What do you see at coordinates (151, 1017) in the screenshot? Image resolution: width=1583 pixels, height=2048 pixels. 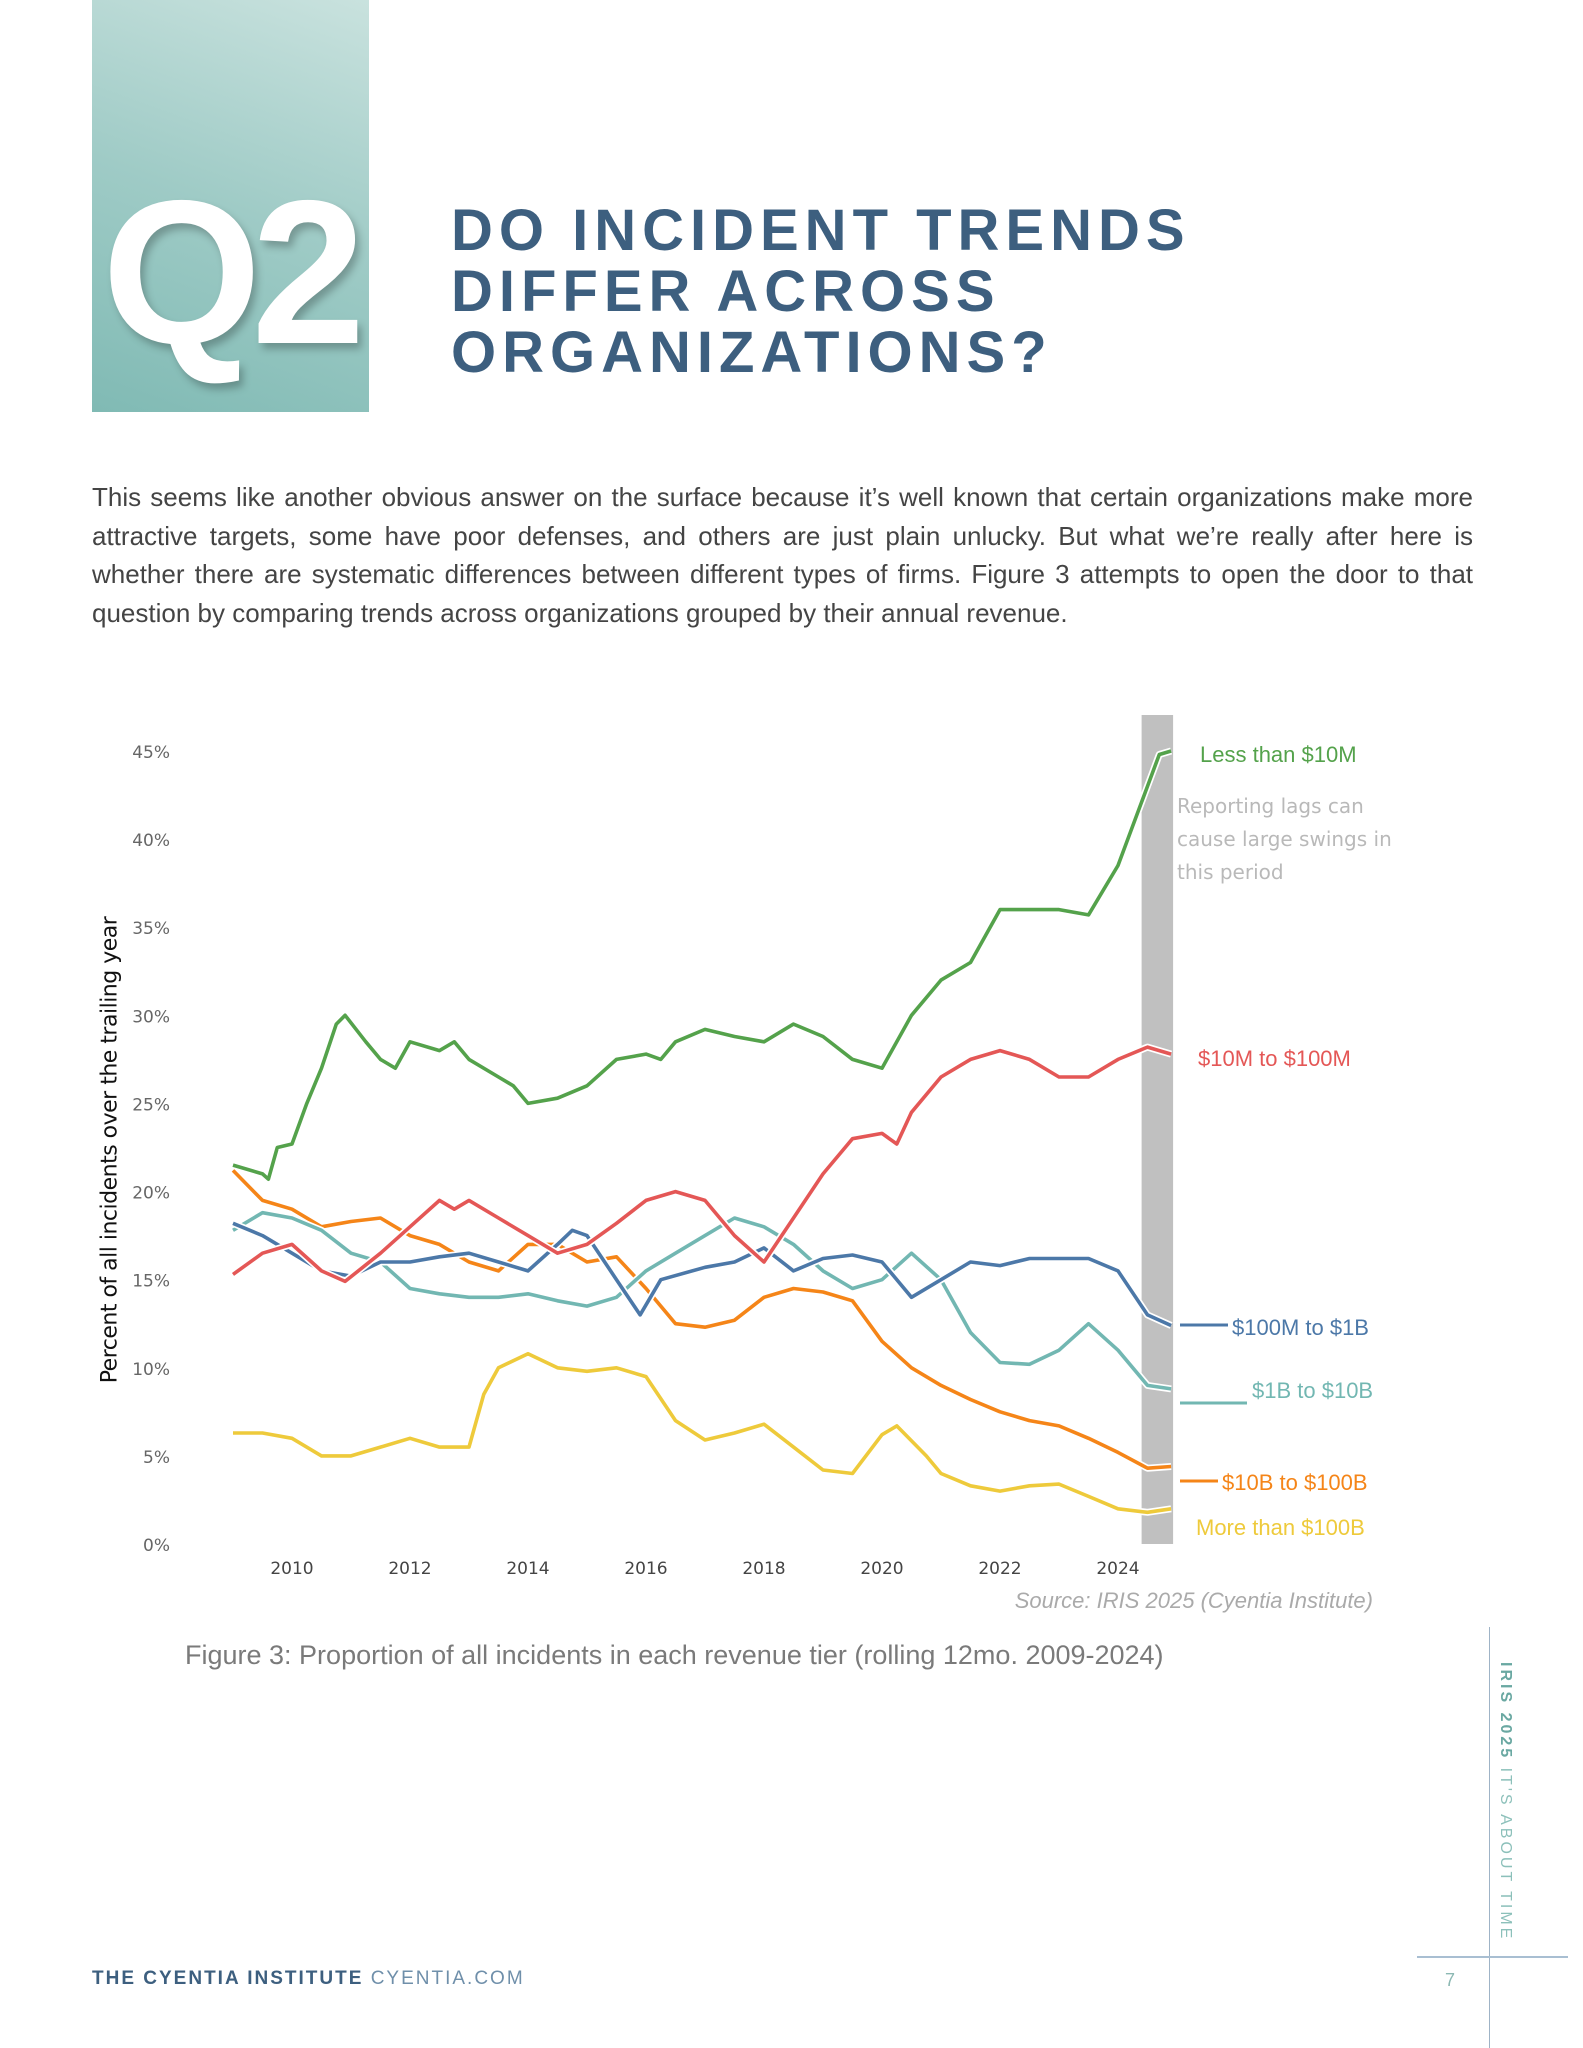 I see `y-tick-label: 30%` at bounding box center [151, 1017].